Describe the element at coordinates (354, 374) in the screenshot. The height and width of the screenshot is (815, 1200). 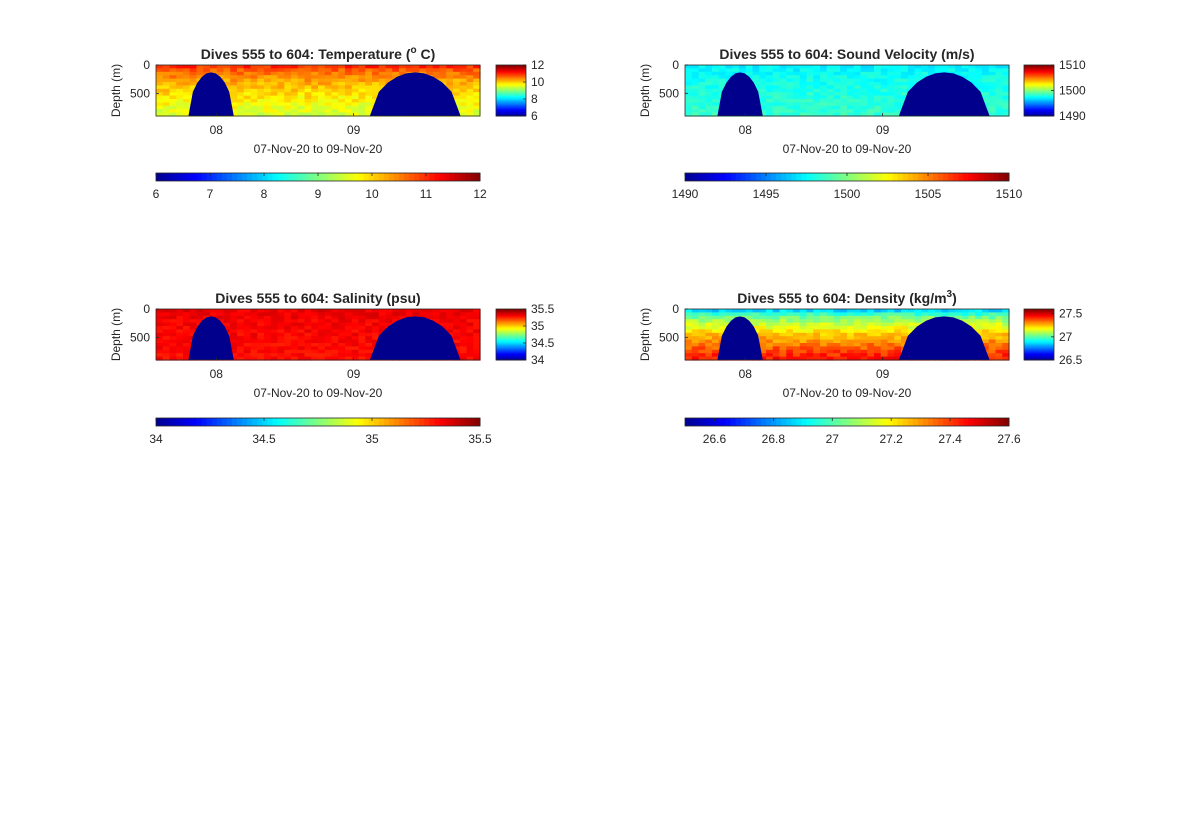
I see `x-tick-label: 09` at that location.